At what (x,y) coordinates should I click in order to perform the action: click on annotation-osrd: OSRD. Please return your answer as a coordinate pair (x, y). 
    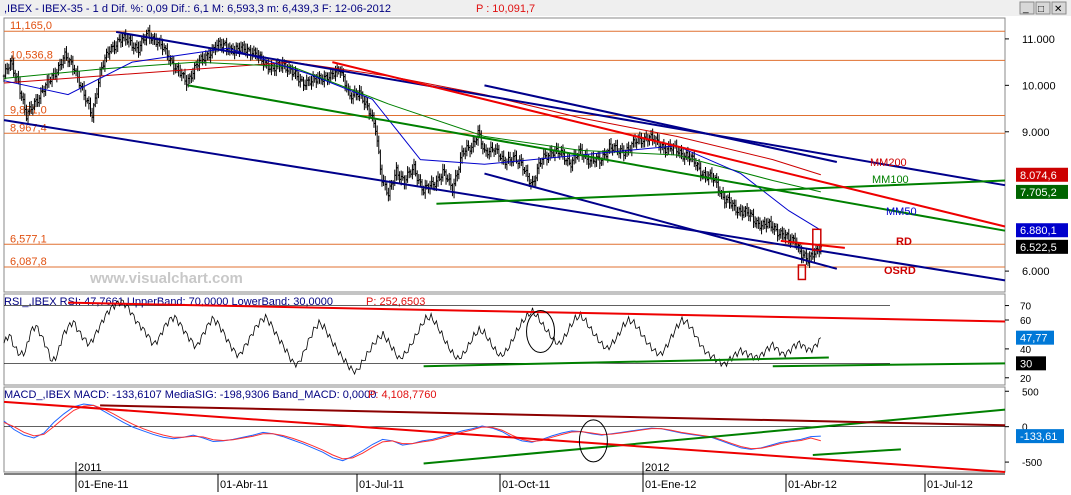
    Looking at the image, I should click on (900, 271).